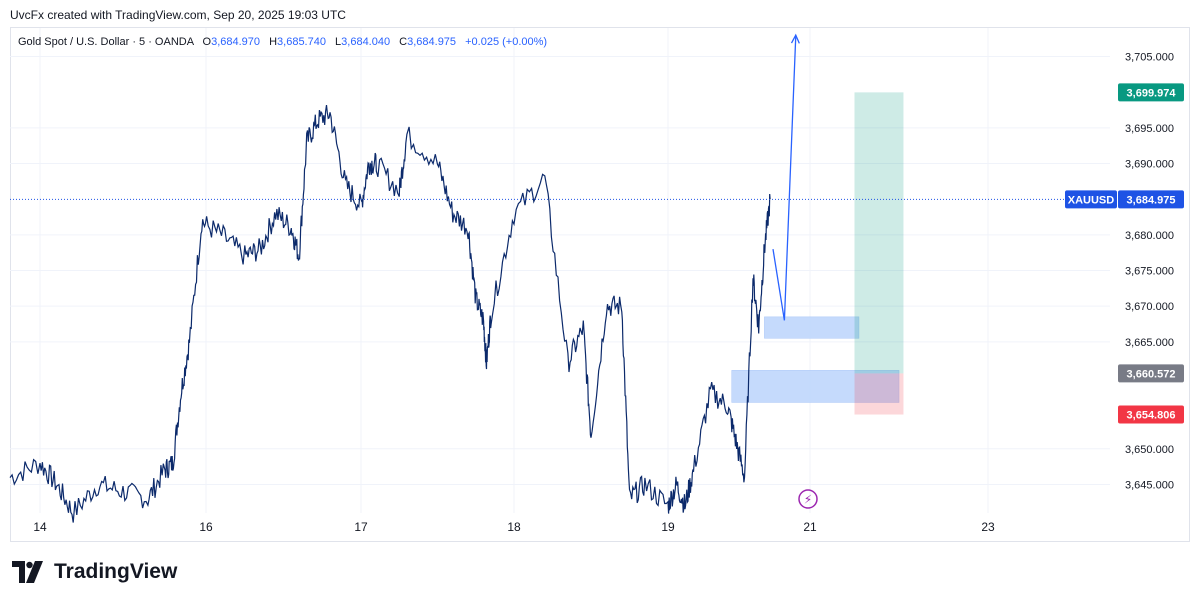 The height and width of the screenshot is (601, 1200). What do you see at coordinates (207, 42) in the screenshot?
I see `legend-open-label: O` at bounding box center [207, 42].